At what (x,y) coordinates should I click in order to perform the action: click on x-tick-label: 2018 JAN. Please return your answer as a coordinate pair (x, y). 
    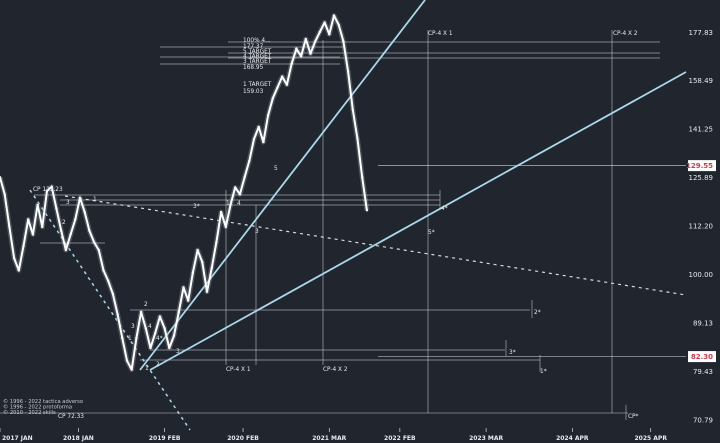
    Looking at the image, I should click on (78, 438).